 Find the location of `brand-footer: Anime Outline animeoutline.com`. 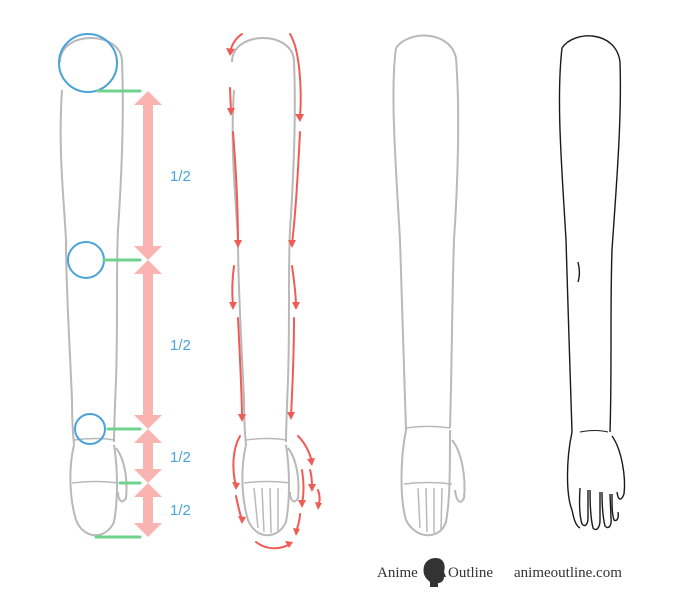

brand-footer: Anime Outline animeoutline.com is located at coordinates (499, 572).